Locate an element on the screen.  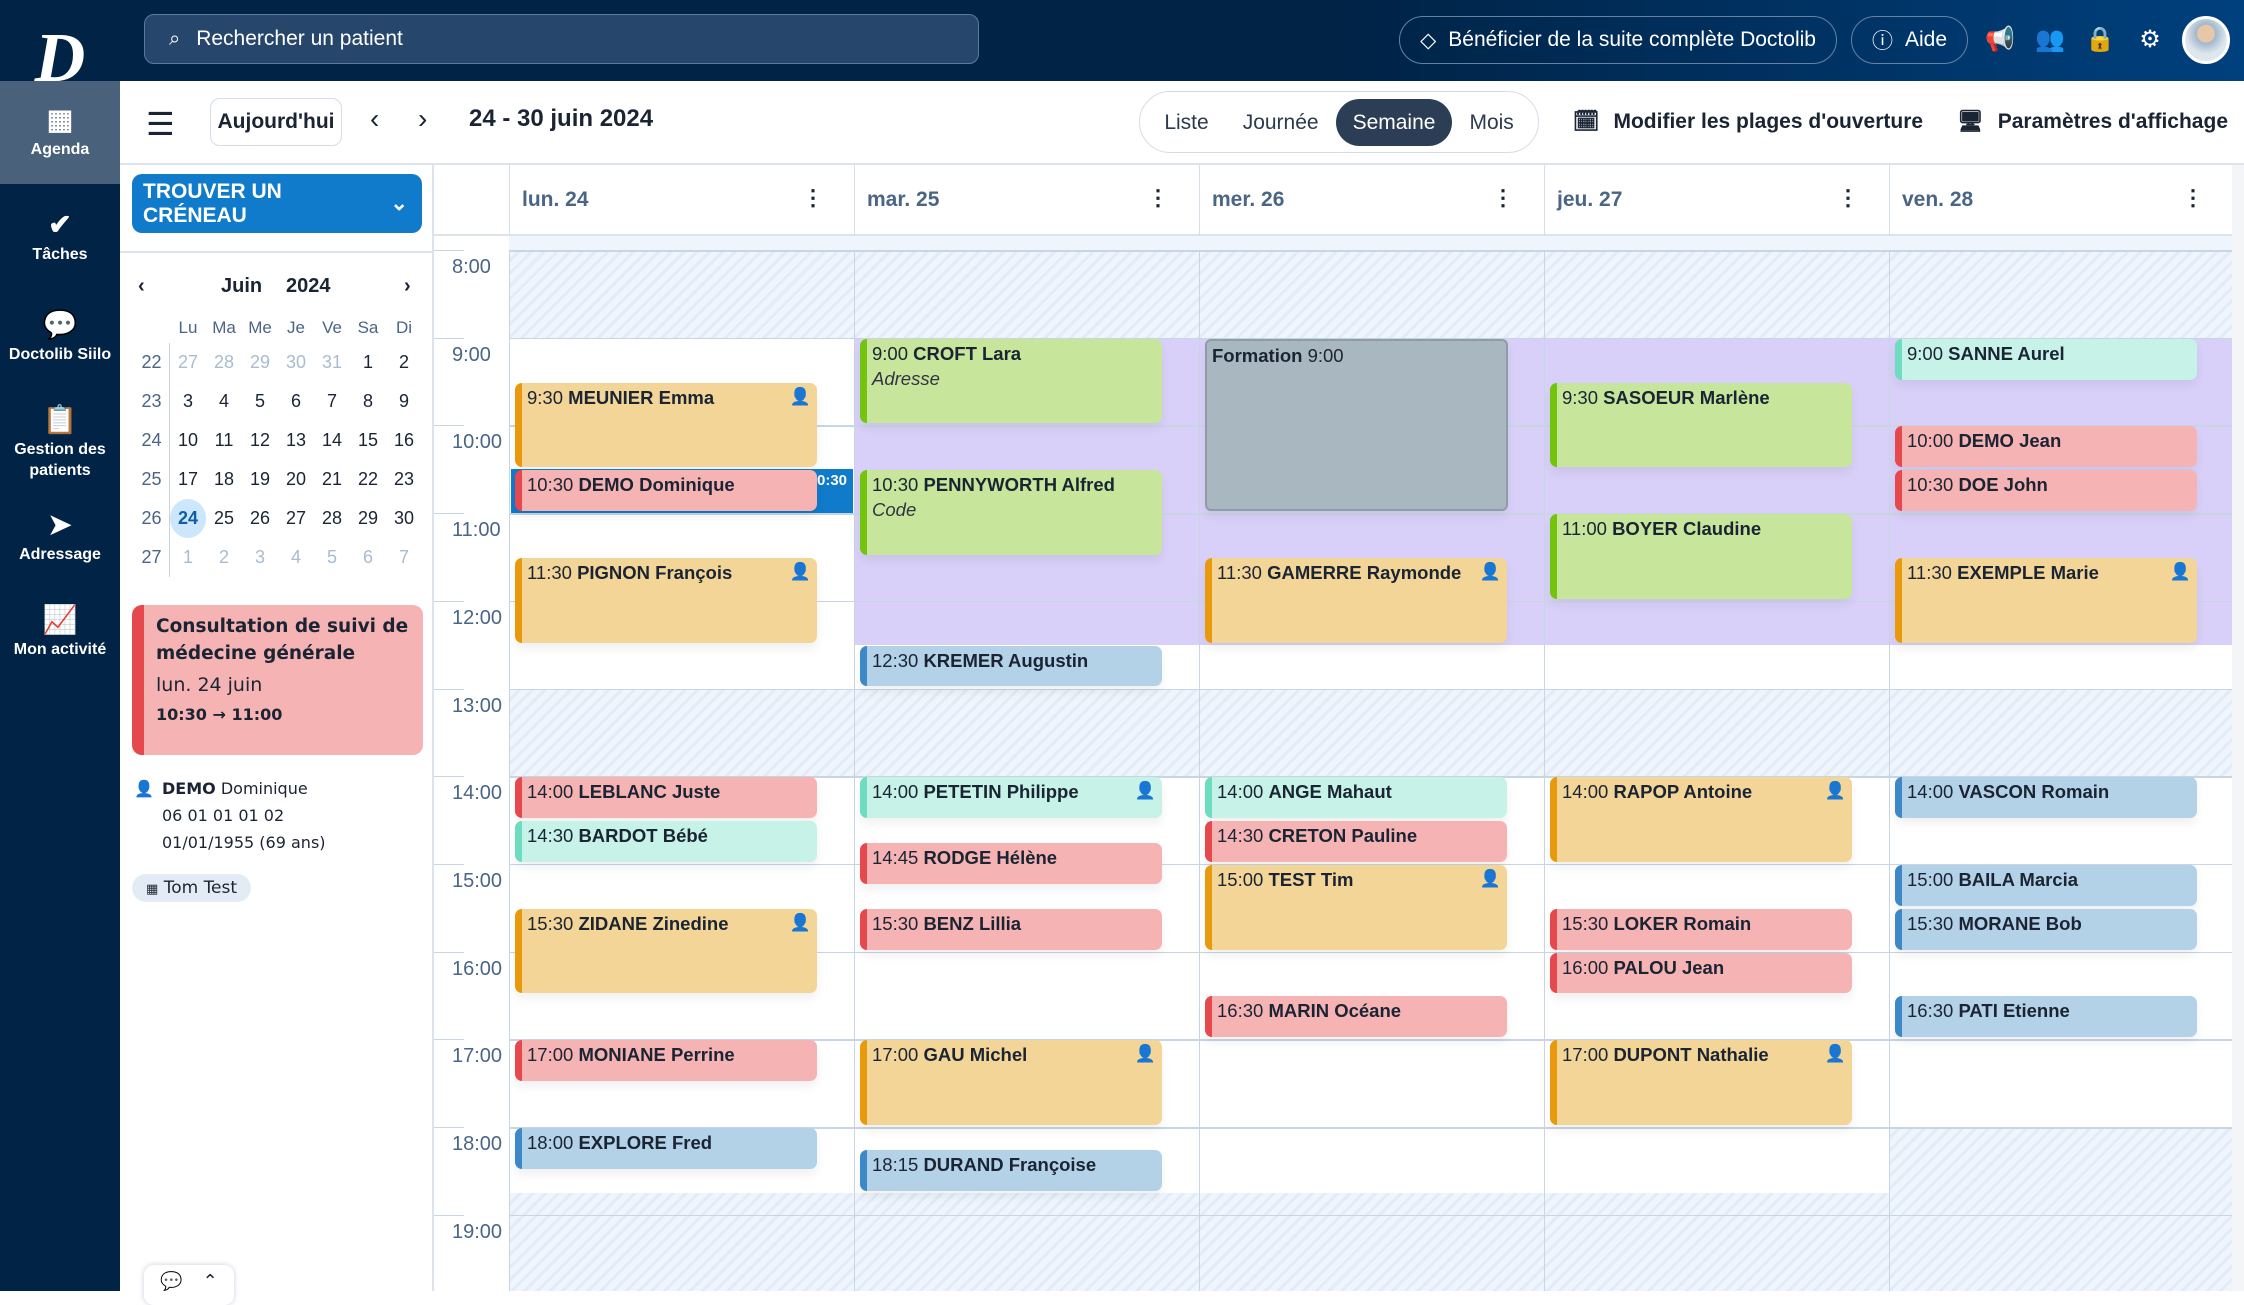
appointment: 17:00 DUPONT Nathalie 👤 is located at coordinates (1701, 1082).